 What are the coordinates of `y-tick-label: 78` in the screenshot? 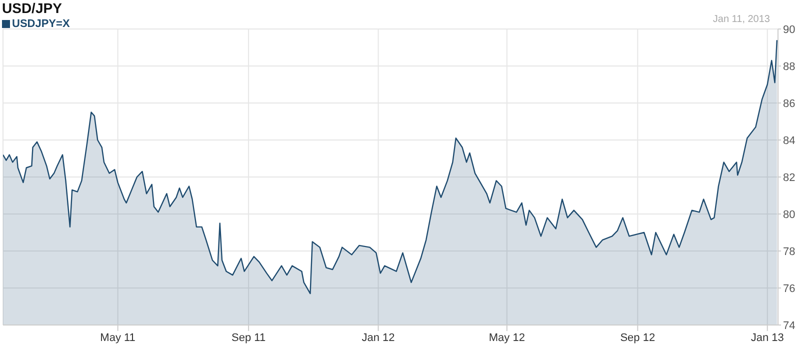 It's located at (789, 252).